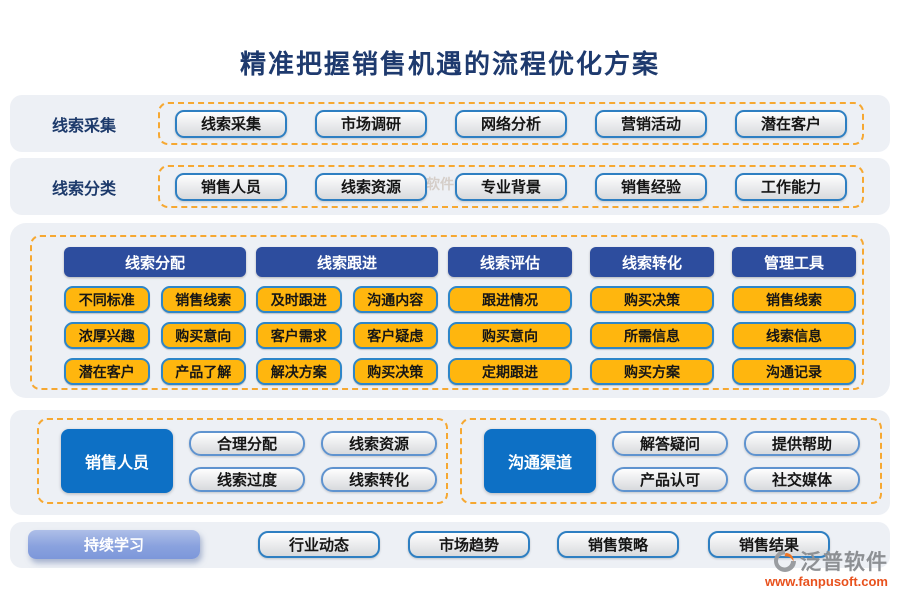 This screenshot has height=600, width=900. What do you see at coordinates (242, 461) in the screenshot?
I see `sales-staff-group: 销售人员 合理分配 线索资源 线索过度 线索转化` at bounding box center [242, 461].